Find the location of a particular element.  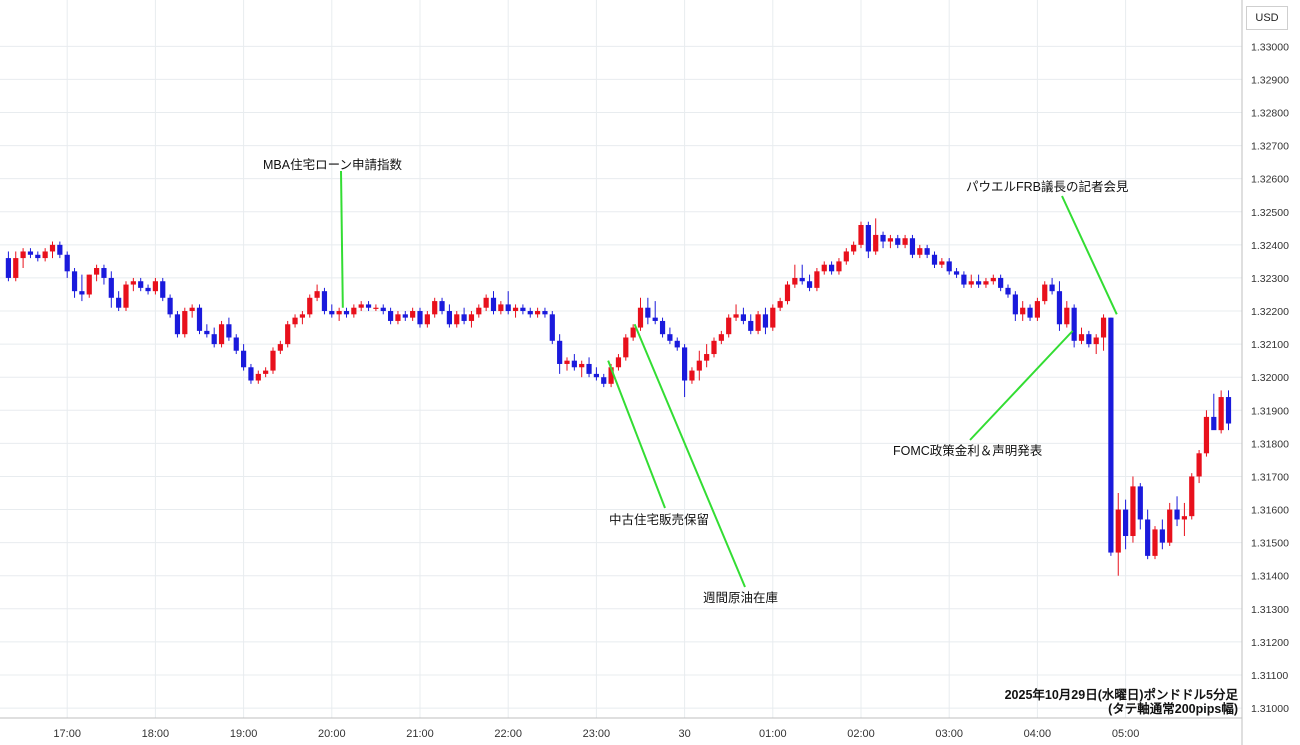

time-tick-label: 18:00 is located at coordinates (156, 734).